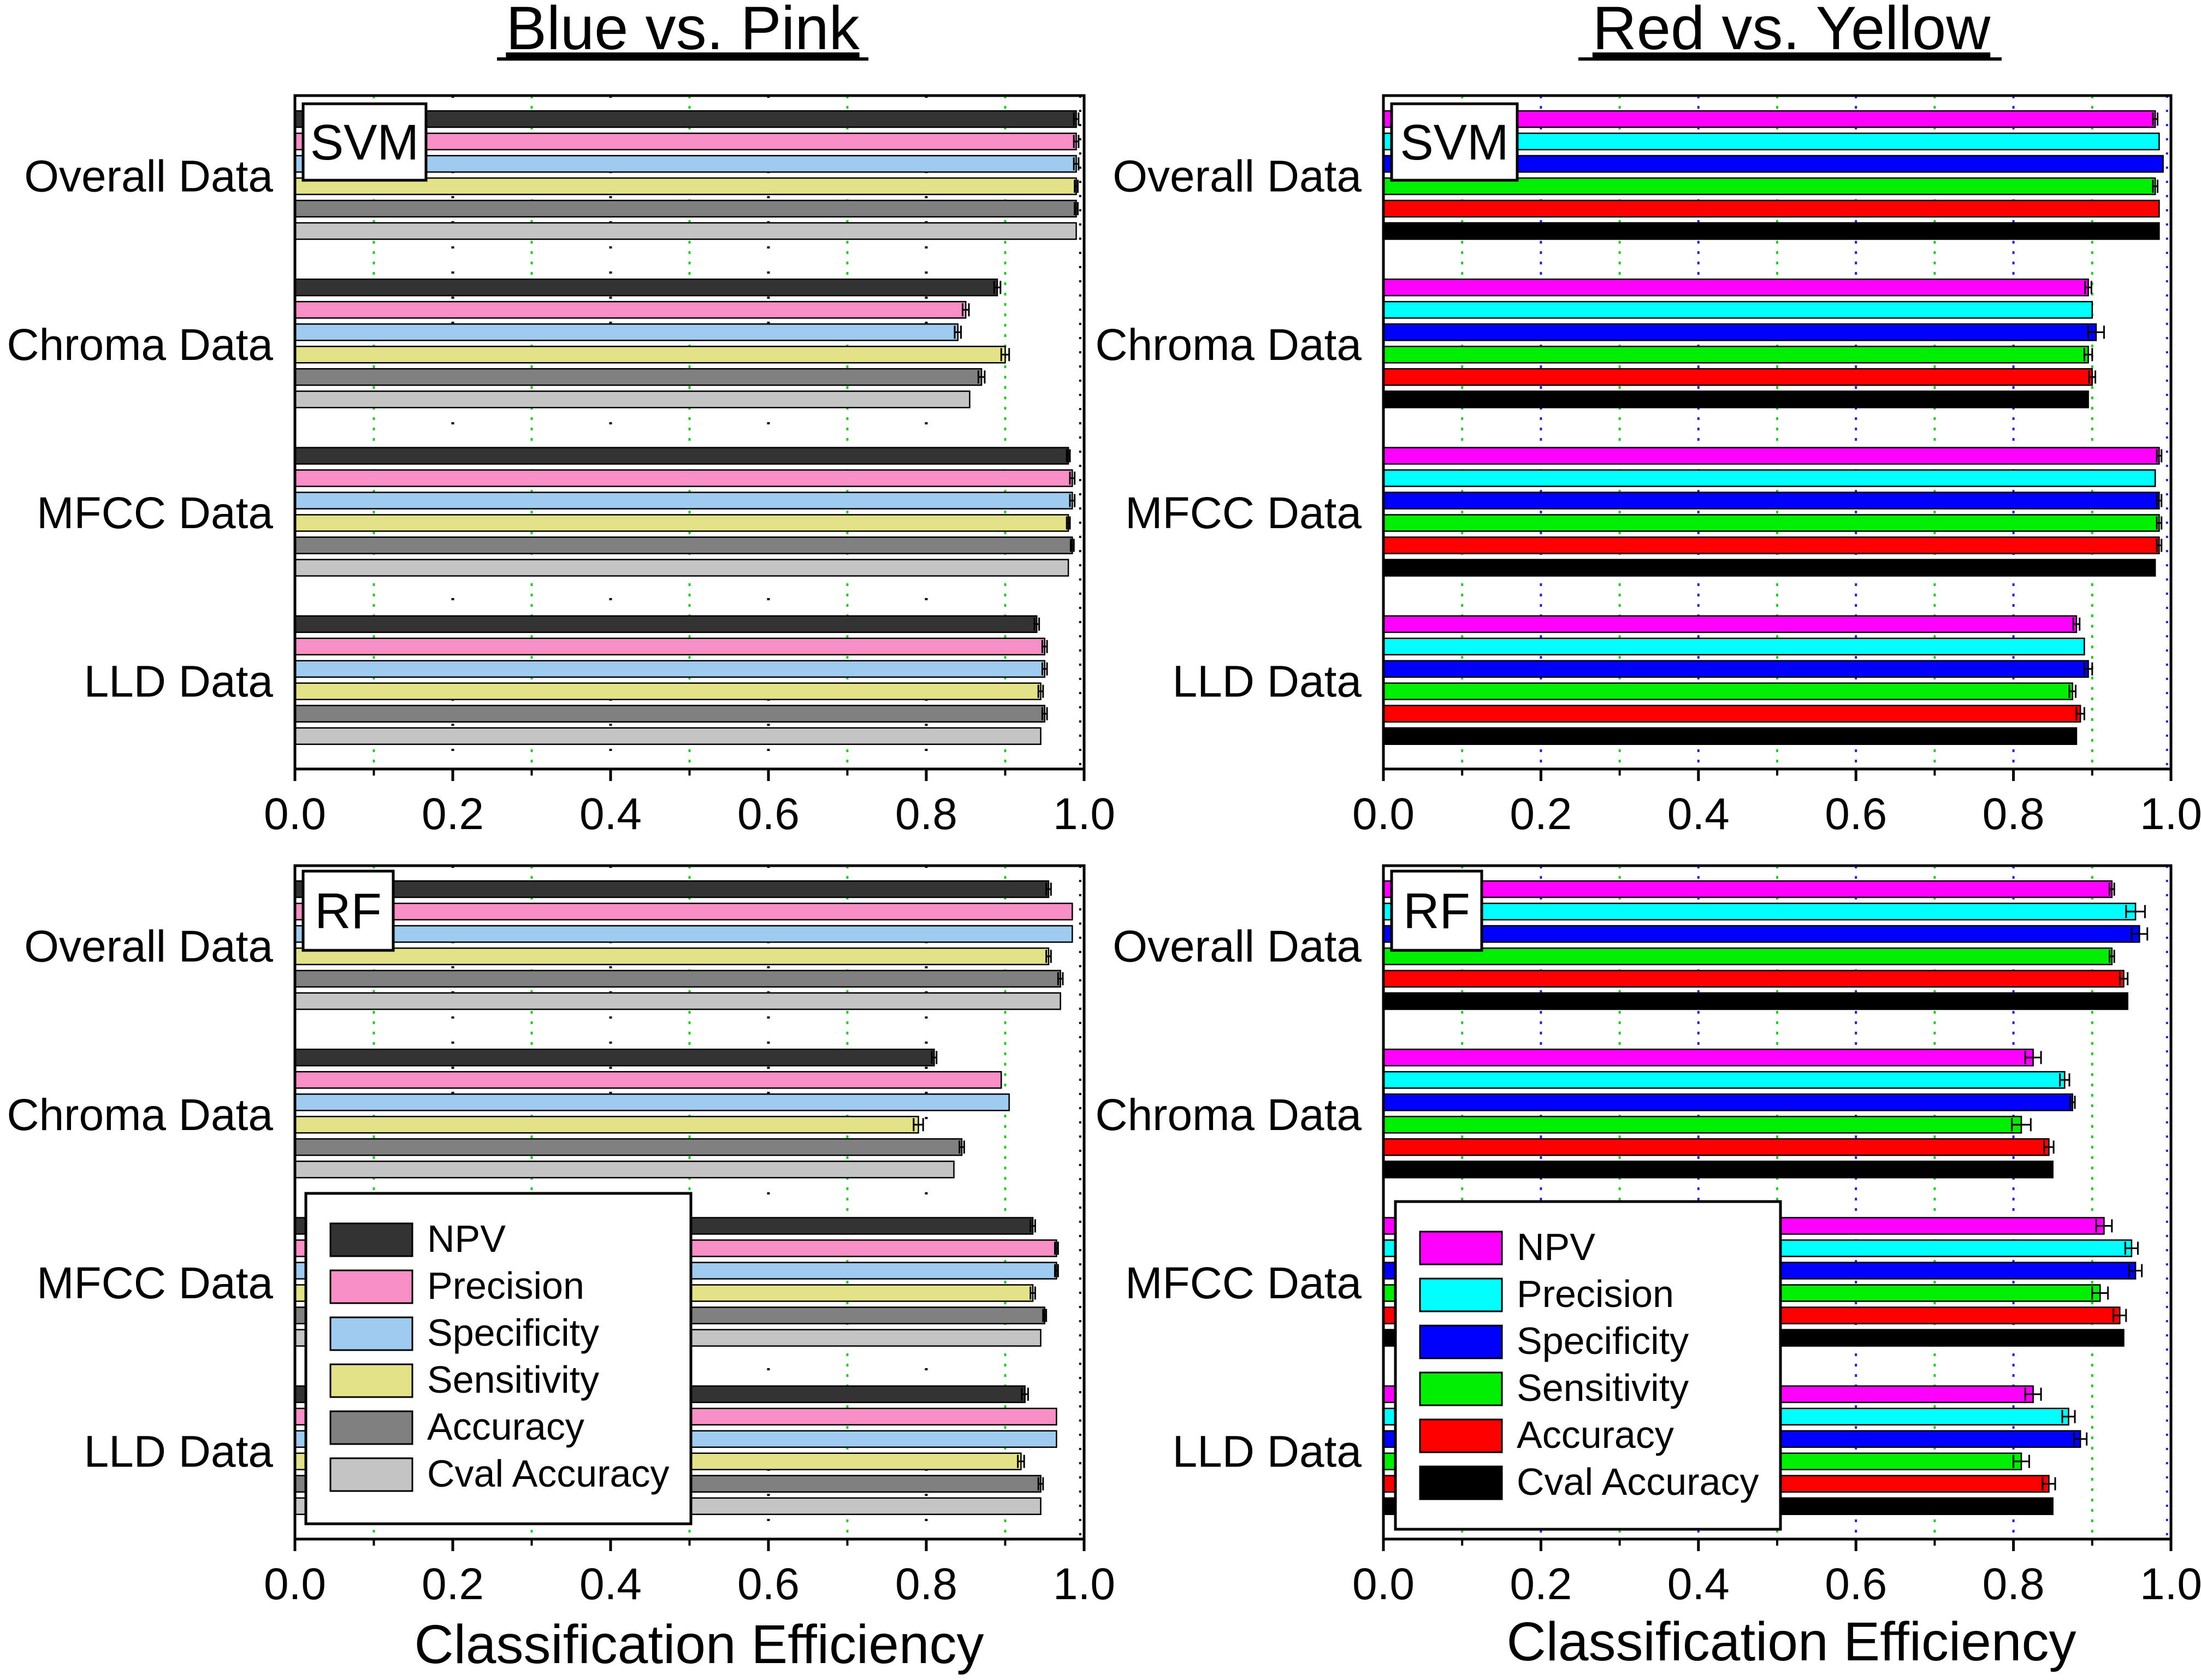 This screenshot has width=2201, height=1680. What do you see at coordinates (2170, 814) in the screenshot?
I see `x-tick-label: 1.0` at bounding box center [2170, 814].